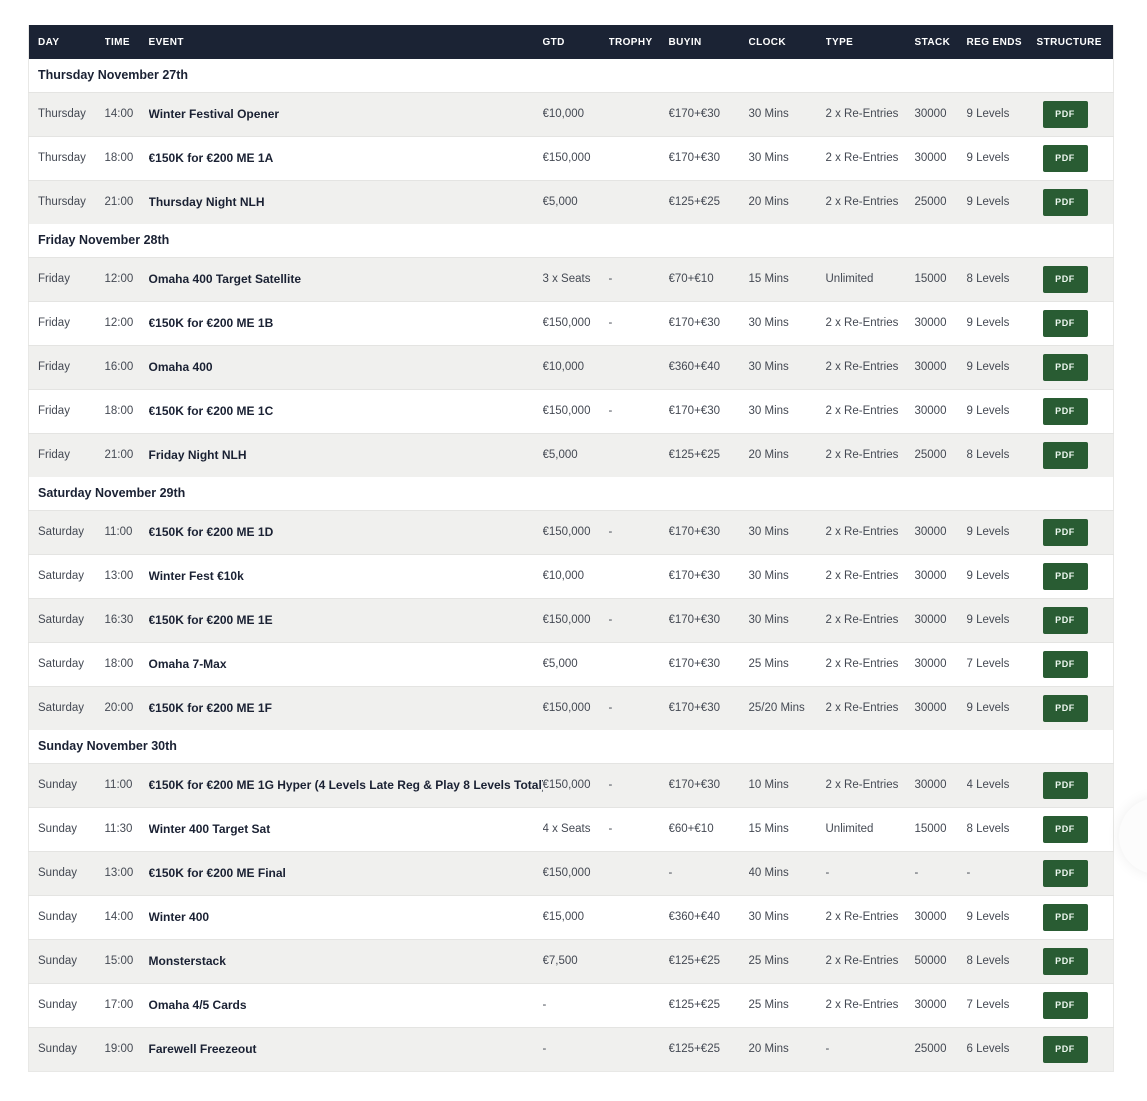  Describe the element at coordinates (225, 279) in the screenshot. I see `cell-event: Omaha 400 Target Satellite` at that location.